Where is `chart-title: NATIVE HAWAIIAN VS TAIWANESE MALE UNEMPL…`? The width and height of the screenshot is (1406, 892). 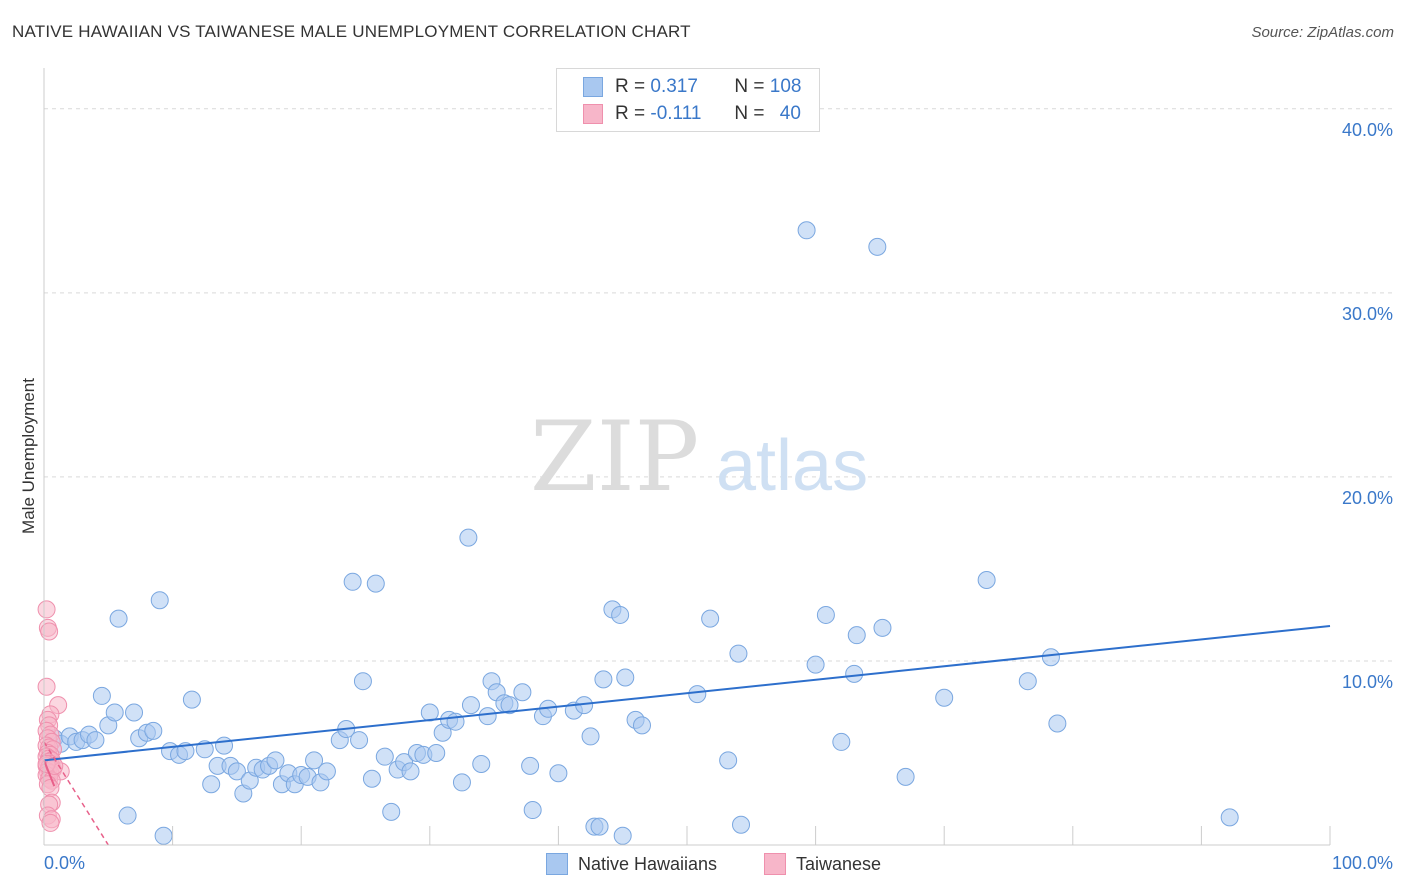
chart-title: NATIVE HAWAIIAN VS TAIWANESE MALE UNEMPL… is located at coordinates (351, 31).